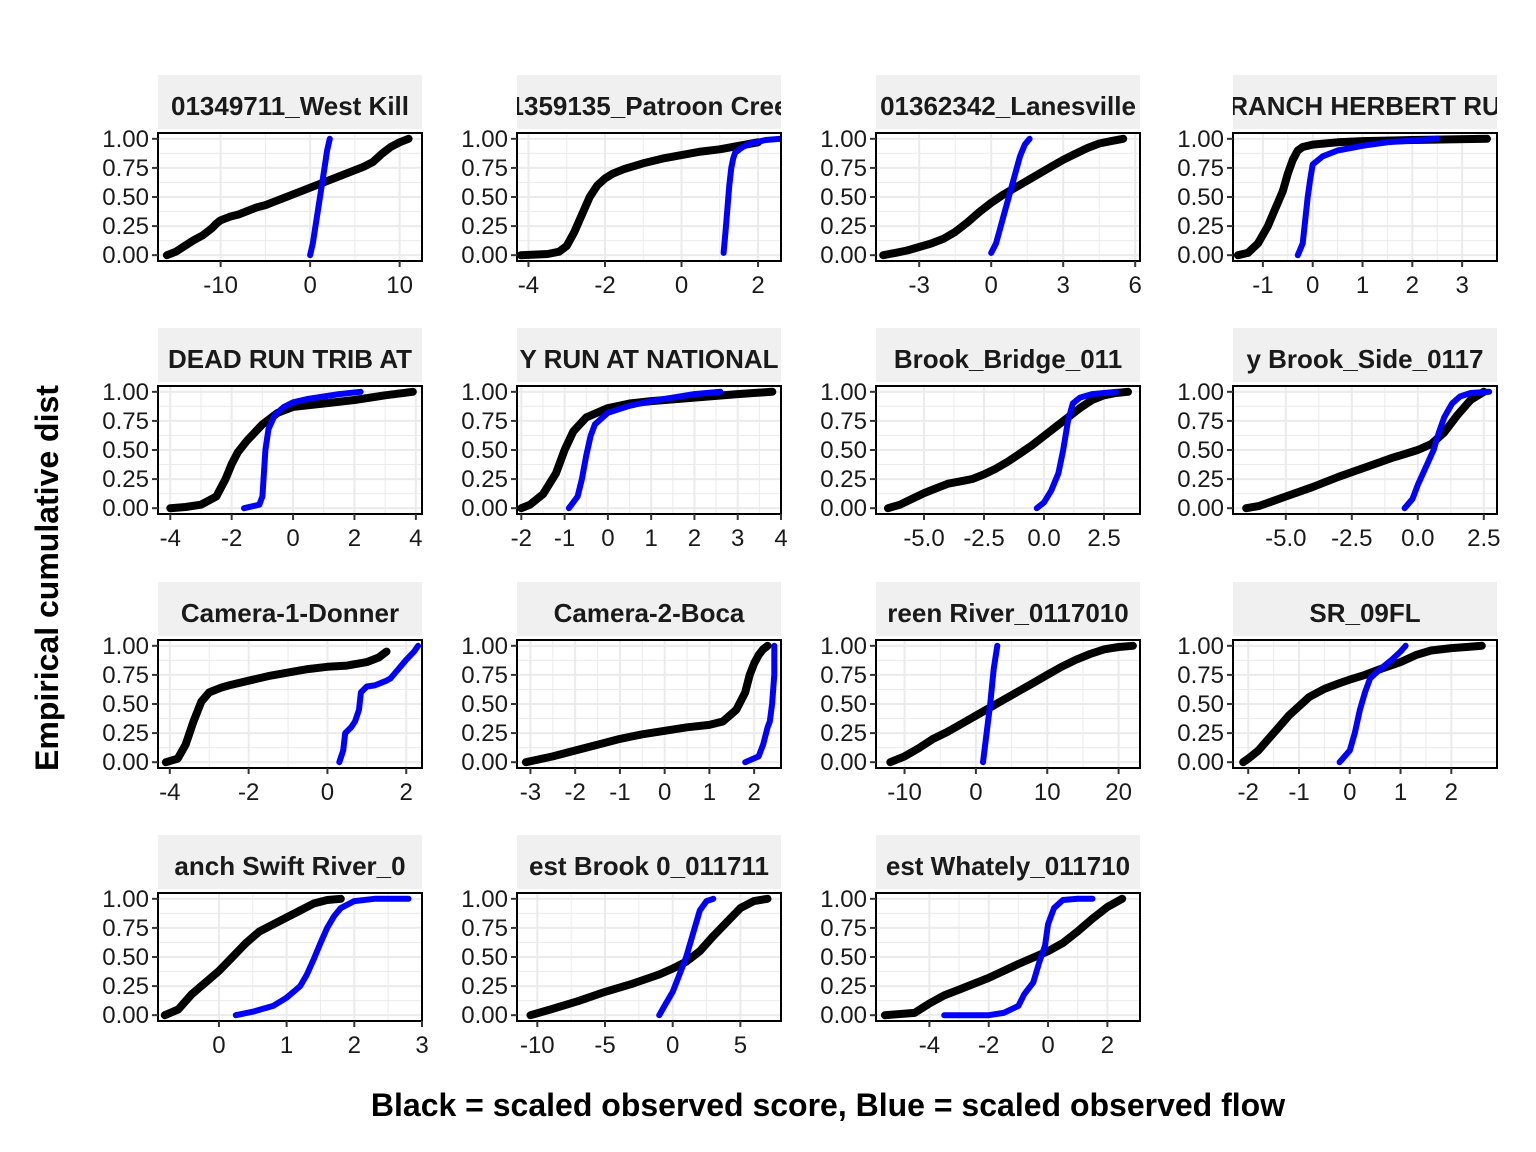  What do you see at coordinates (1007, 613) in the screenshot?
I see `facet-title: reen River_0117010` at bounding box center [1007, 613].